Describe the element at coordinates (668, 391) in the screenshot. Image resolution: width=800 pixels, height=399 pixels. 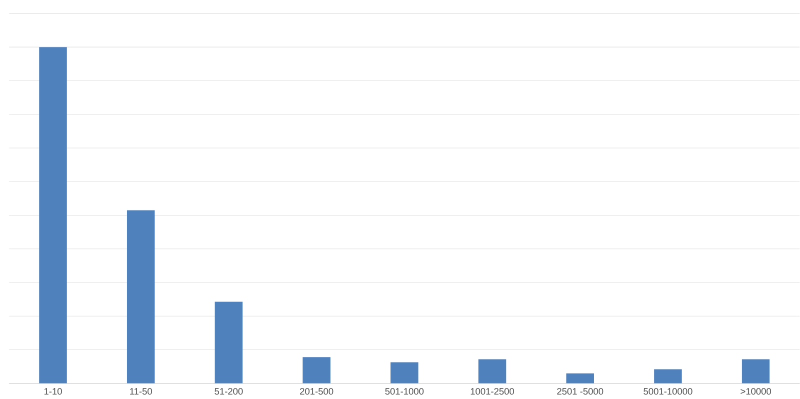
I see `x-tick-label: 5001-10000` at that location.